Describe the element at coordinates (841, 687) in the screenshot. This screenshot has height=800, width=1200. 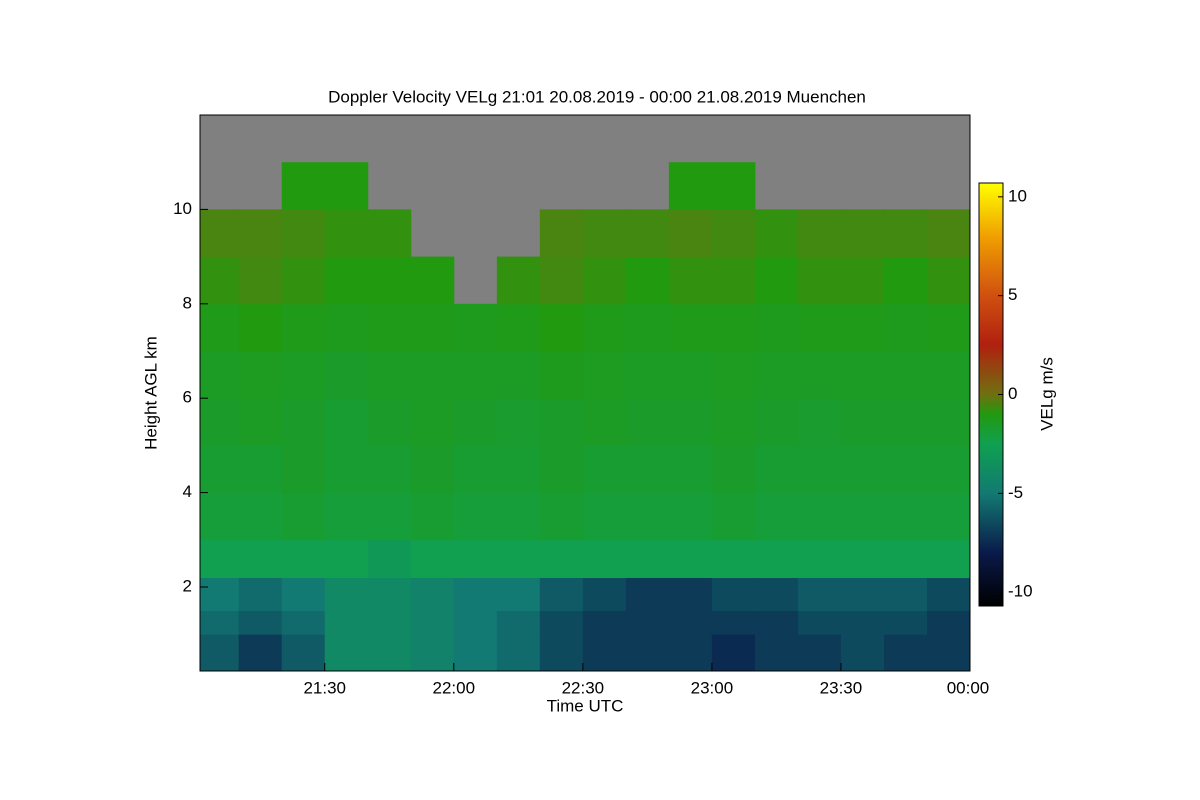
I see `x-tick-label: 23:30` at that location.